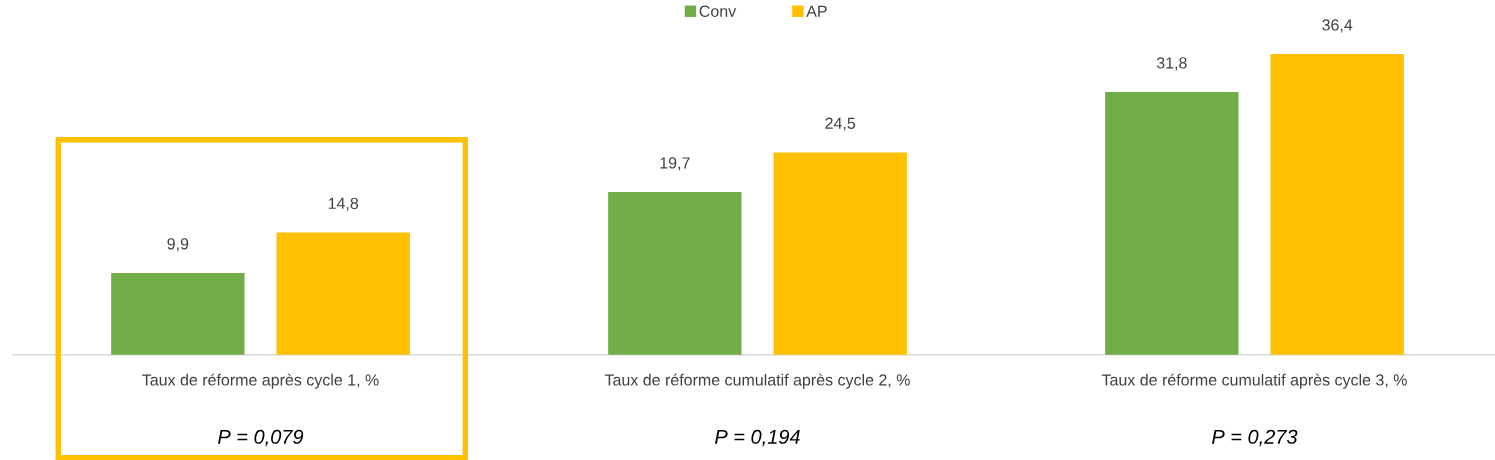 The width and height of the screenshot is (1495, 460). What do you see at coordinates (816, 11) in the screenshot?
I see `legend-label: AP` at bounding box center [816, 11].